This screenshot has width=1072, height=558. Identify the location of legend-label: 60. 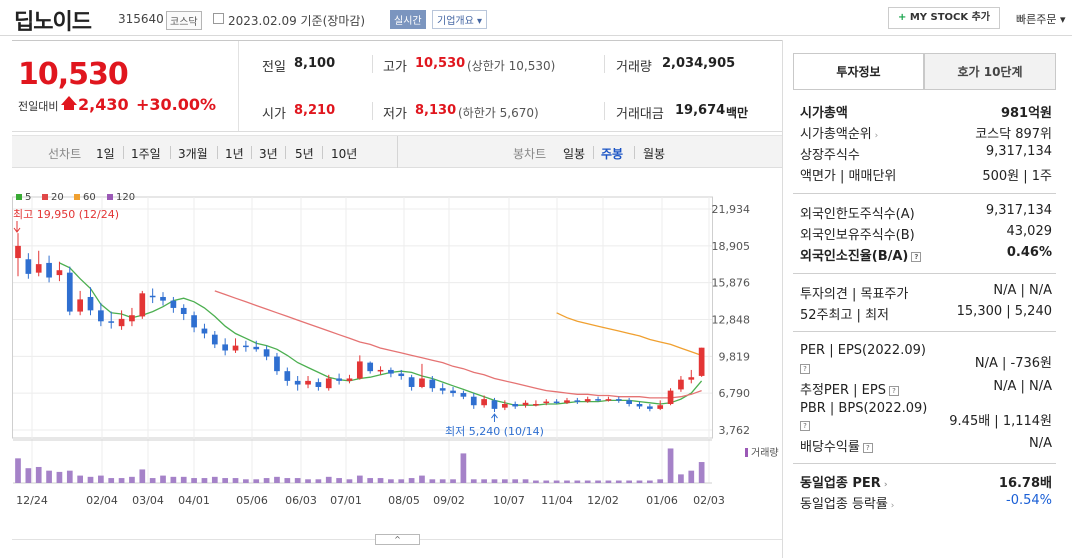
(89, 197).